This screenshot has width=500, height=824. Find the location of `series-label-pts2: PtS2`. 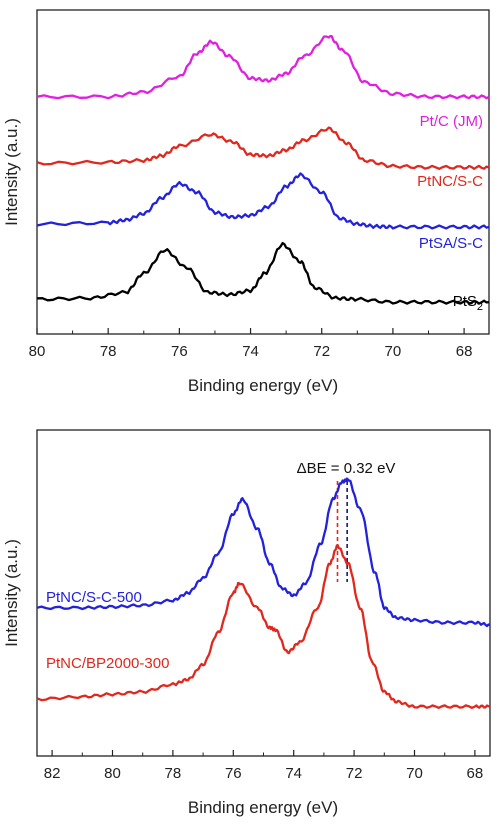

series-label-pts2: PtS2 is located at coordinates (468, 303).